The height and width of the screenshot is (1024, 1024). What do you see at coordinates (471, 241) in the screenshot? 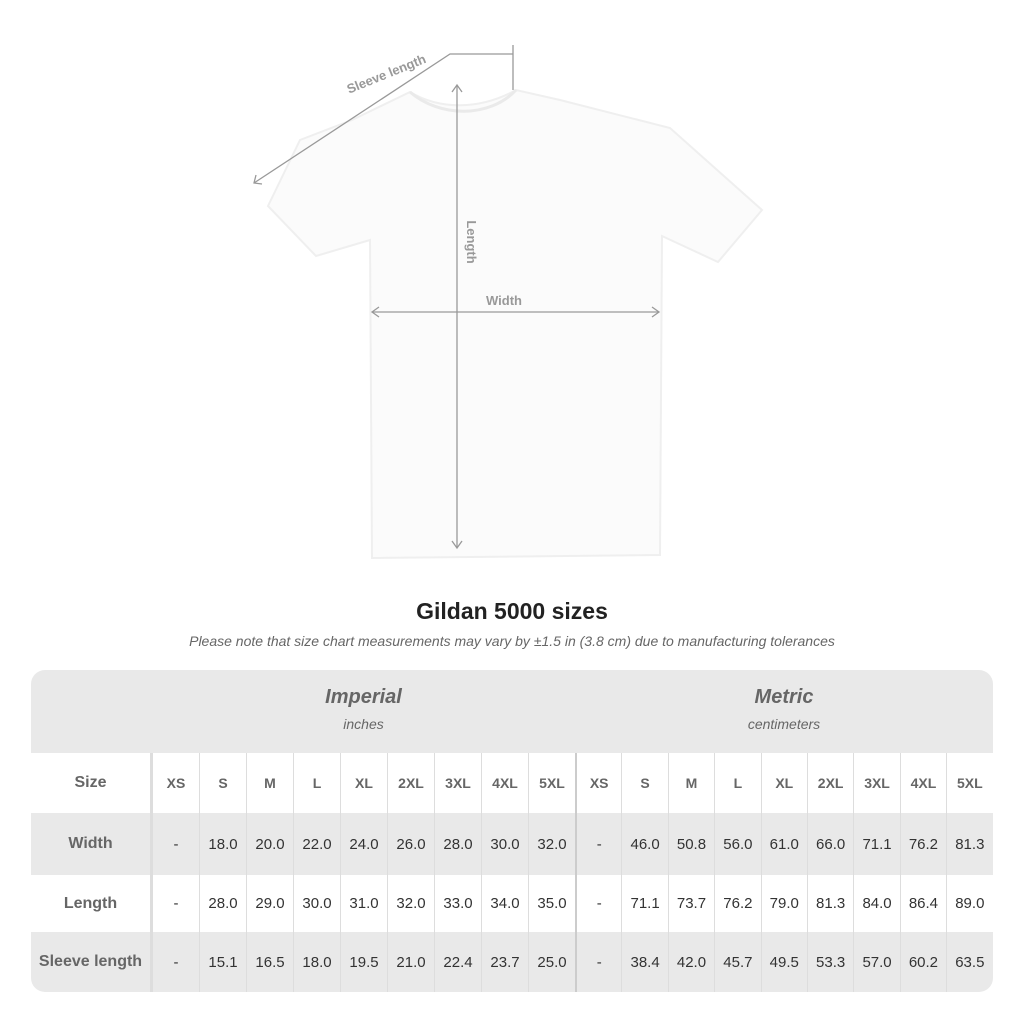
I see `length-label: Length` at bounding box center [471, 241].